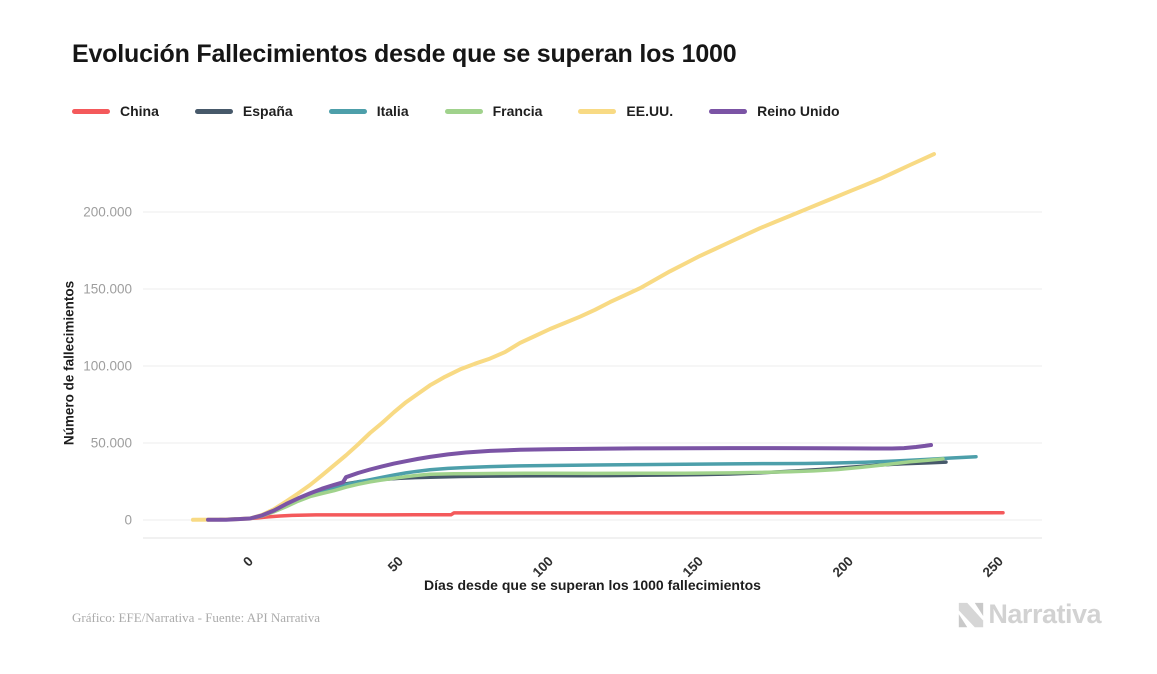 Image resolution: width=1157 pixels, height=674 pixels. I want to click on legend-swatch-italia, so click(347, 111).